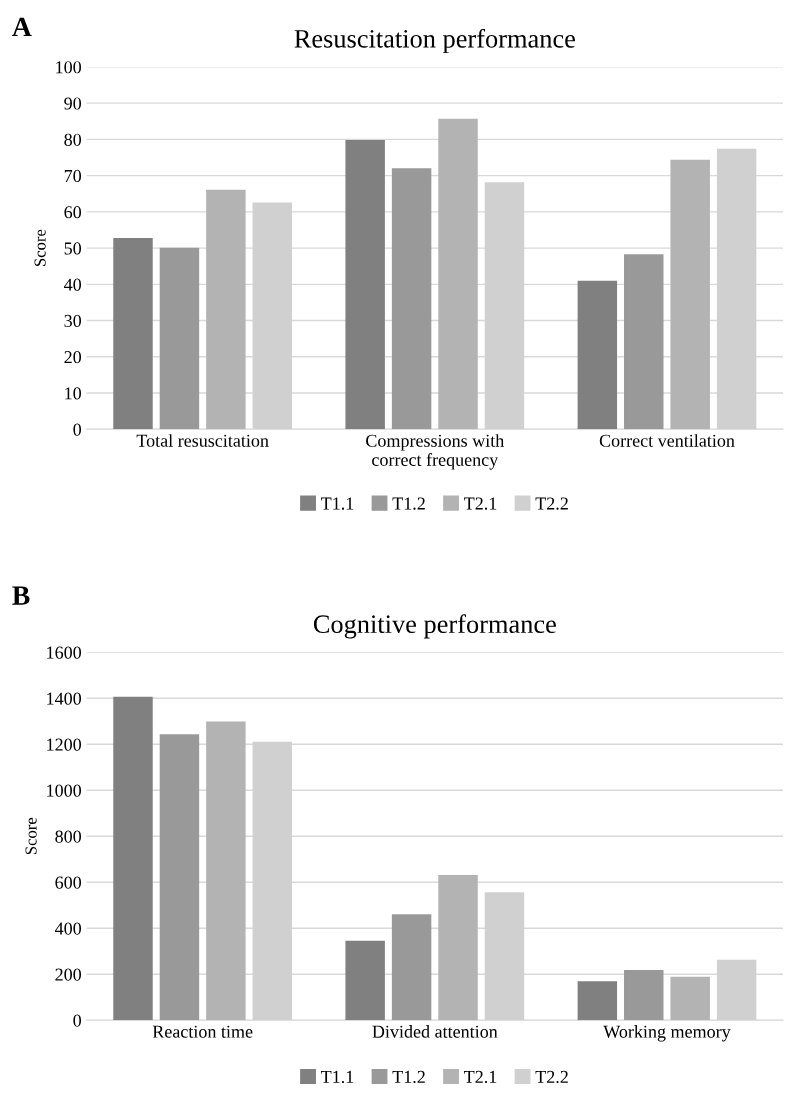  I want to click on x-tick-label: Correct ventilation, so click(667, 440).